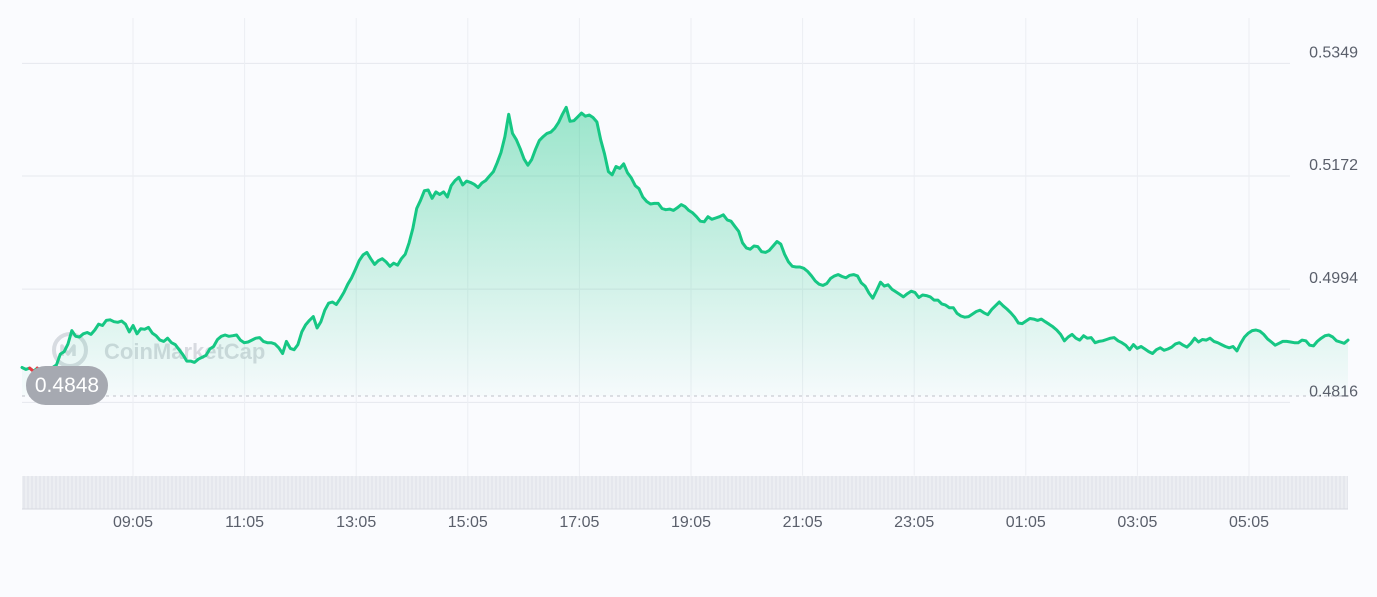 This screenshot has width=1377, height=597. I want to click on x-tick-label: 19:05, so click(691, 522).